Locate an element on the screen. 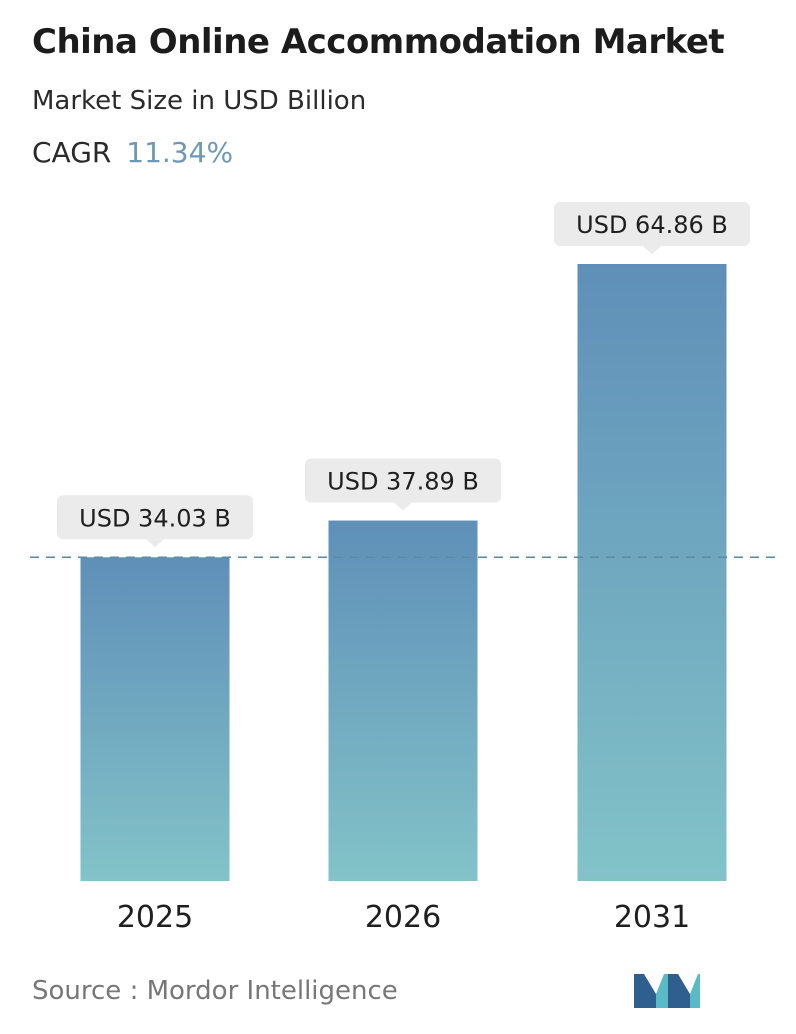 Image resolution: width=796 pixels, height=1034 pixels. value-label-2025: USD 34.03 B is located at coordinates (155, 521).